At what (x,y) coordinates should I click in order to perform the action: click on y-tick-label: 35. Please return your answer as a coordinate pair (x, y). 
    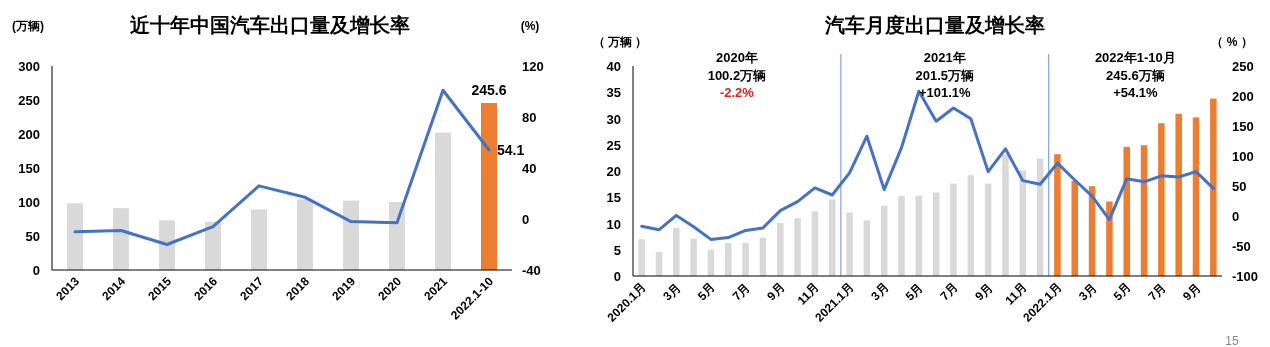
    Looking at the image, I should click on (613, 93).